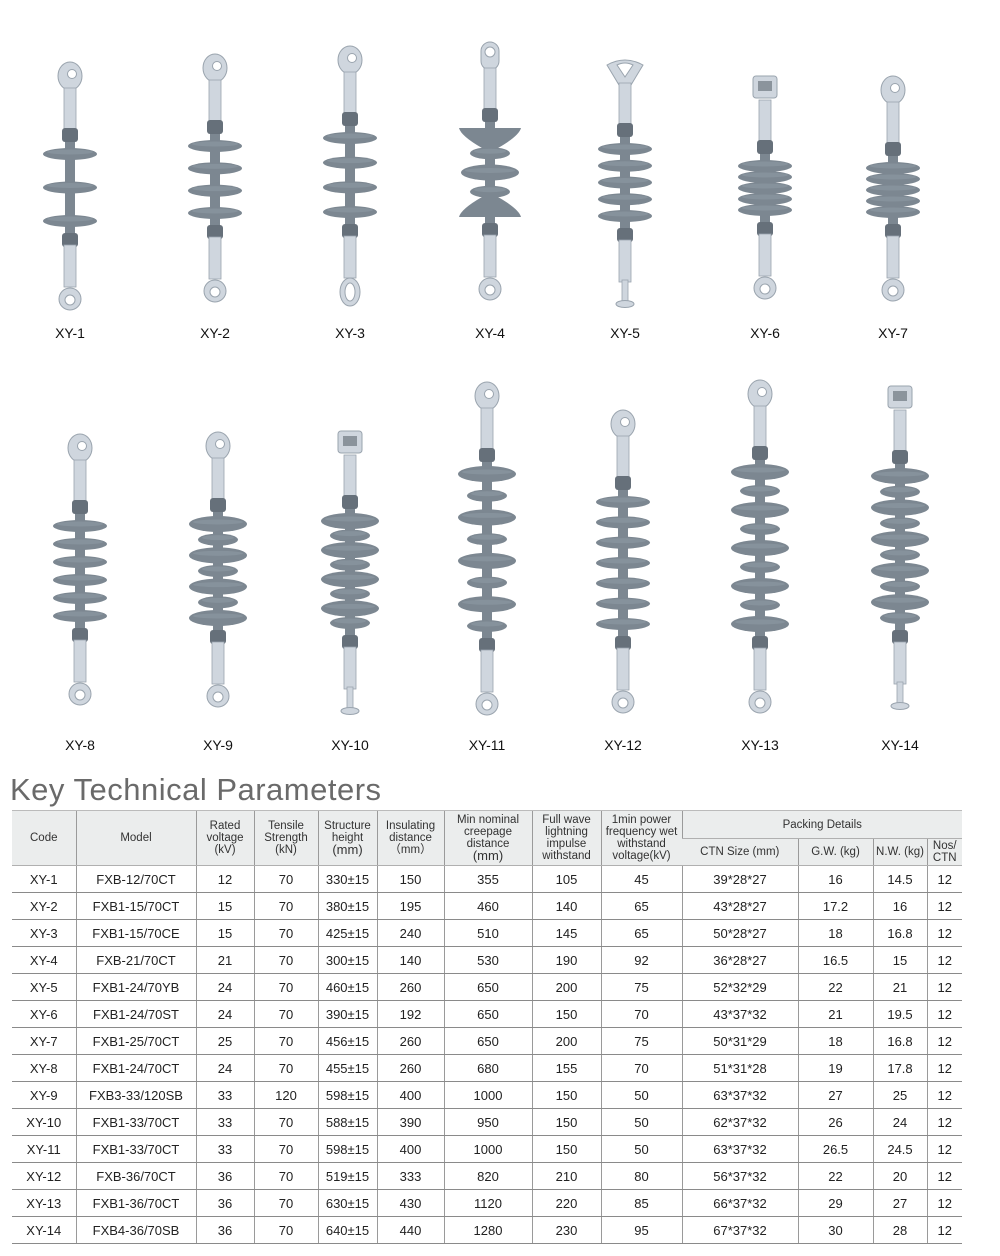 The height and width of the screenshot is (1256, 1000). What do you see at coordinates (899, 1230) in the screenshot?
I see `cell-net-weight: 28` at bounding box center [899, 1230].